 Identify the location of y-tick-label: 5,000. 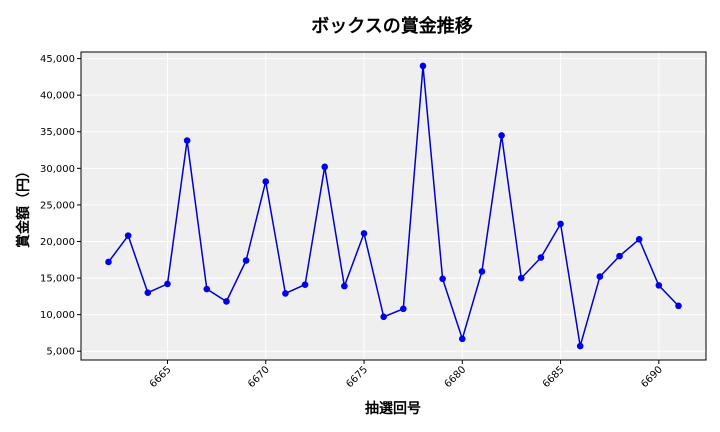
(60, 352).